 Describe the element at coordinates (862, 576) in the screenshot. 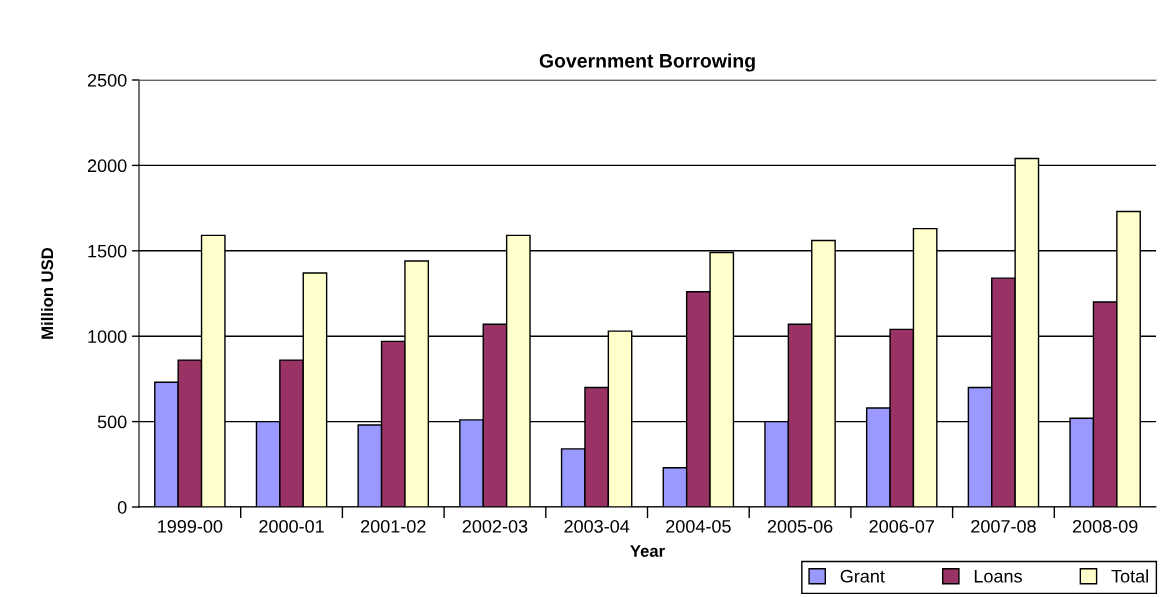

I see `legend-label: Grant` at that location.